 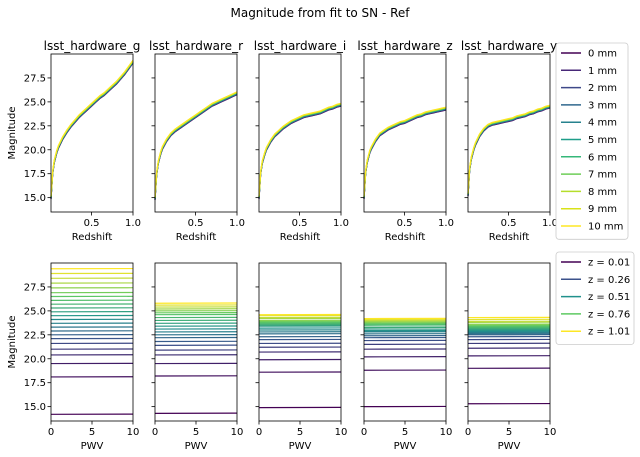 I want to click on legend-entry: 9 mm, so click(x=602, y=209).